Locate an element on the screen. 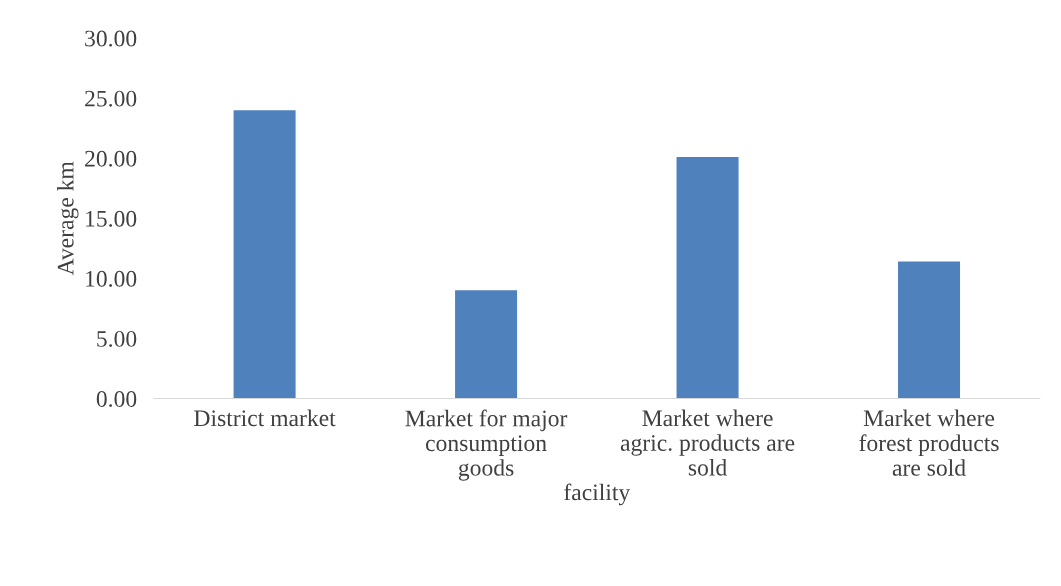 The width and height of the screenshot is (1061, 586). x-tick-label: District market is located at coordinates (265, 418).